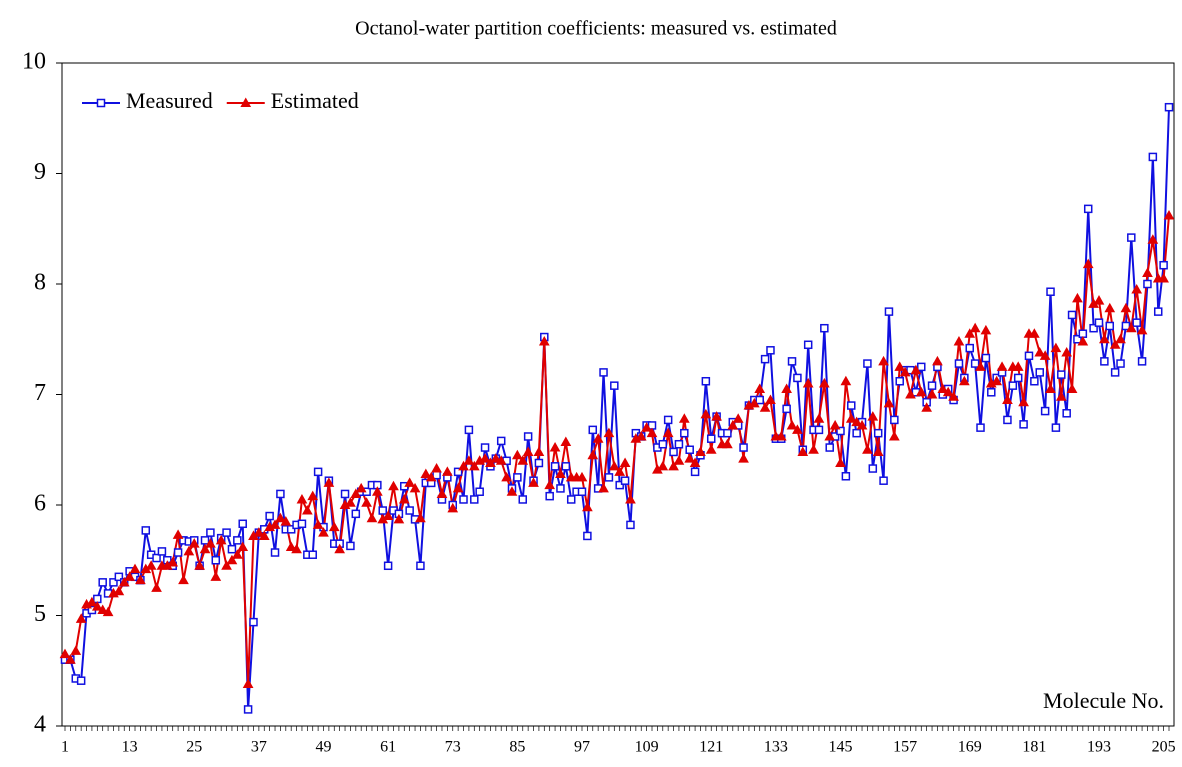 The image size is (1182, 767). Describe the element at coordinates (40, 725) in the screenshot. I see `y-tick-label: 4` at that location.